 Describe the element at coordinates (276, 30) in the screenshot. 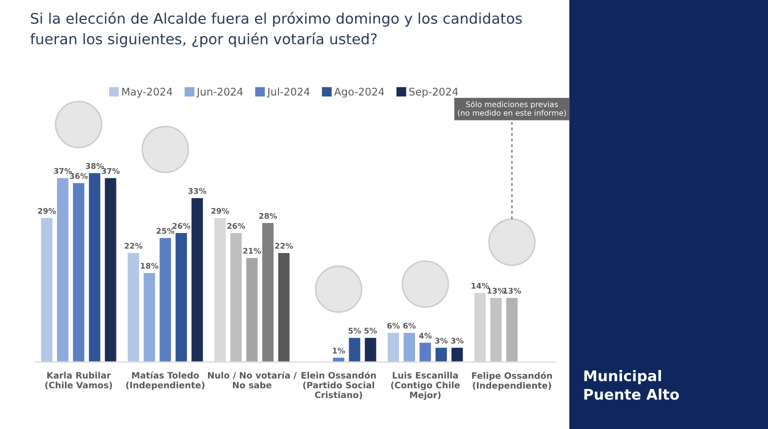

I see `chart-title: Si la elección de Alcalde fuera el próximo domingo y los candidatos fueran los siguientes, ¿por quién votaría usted?` at that location.